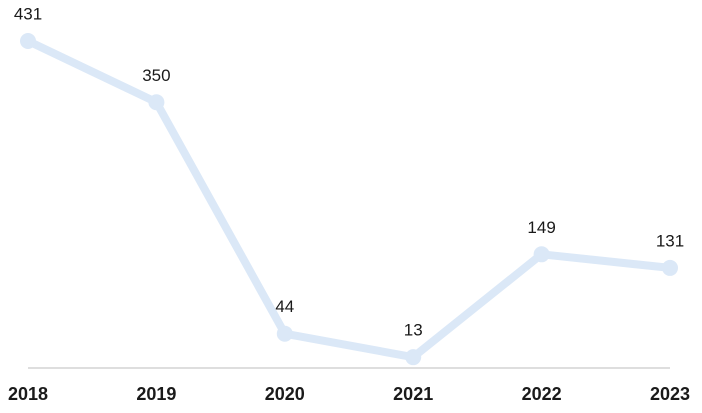 This screenshot has width=702, height=413. I want to click on data-label: 131, so click(670, 240).